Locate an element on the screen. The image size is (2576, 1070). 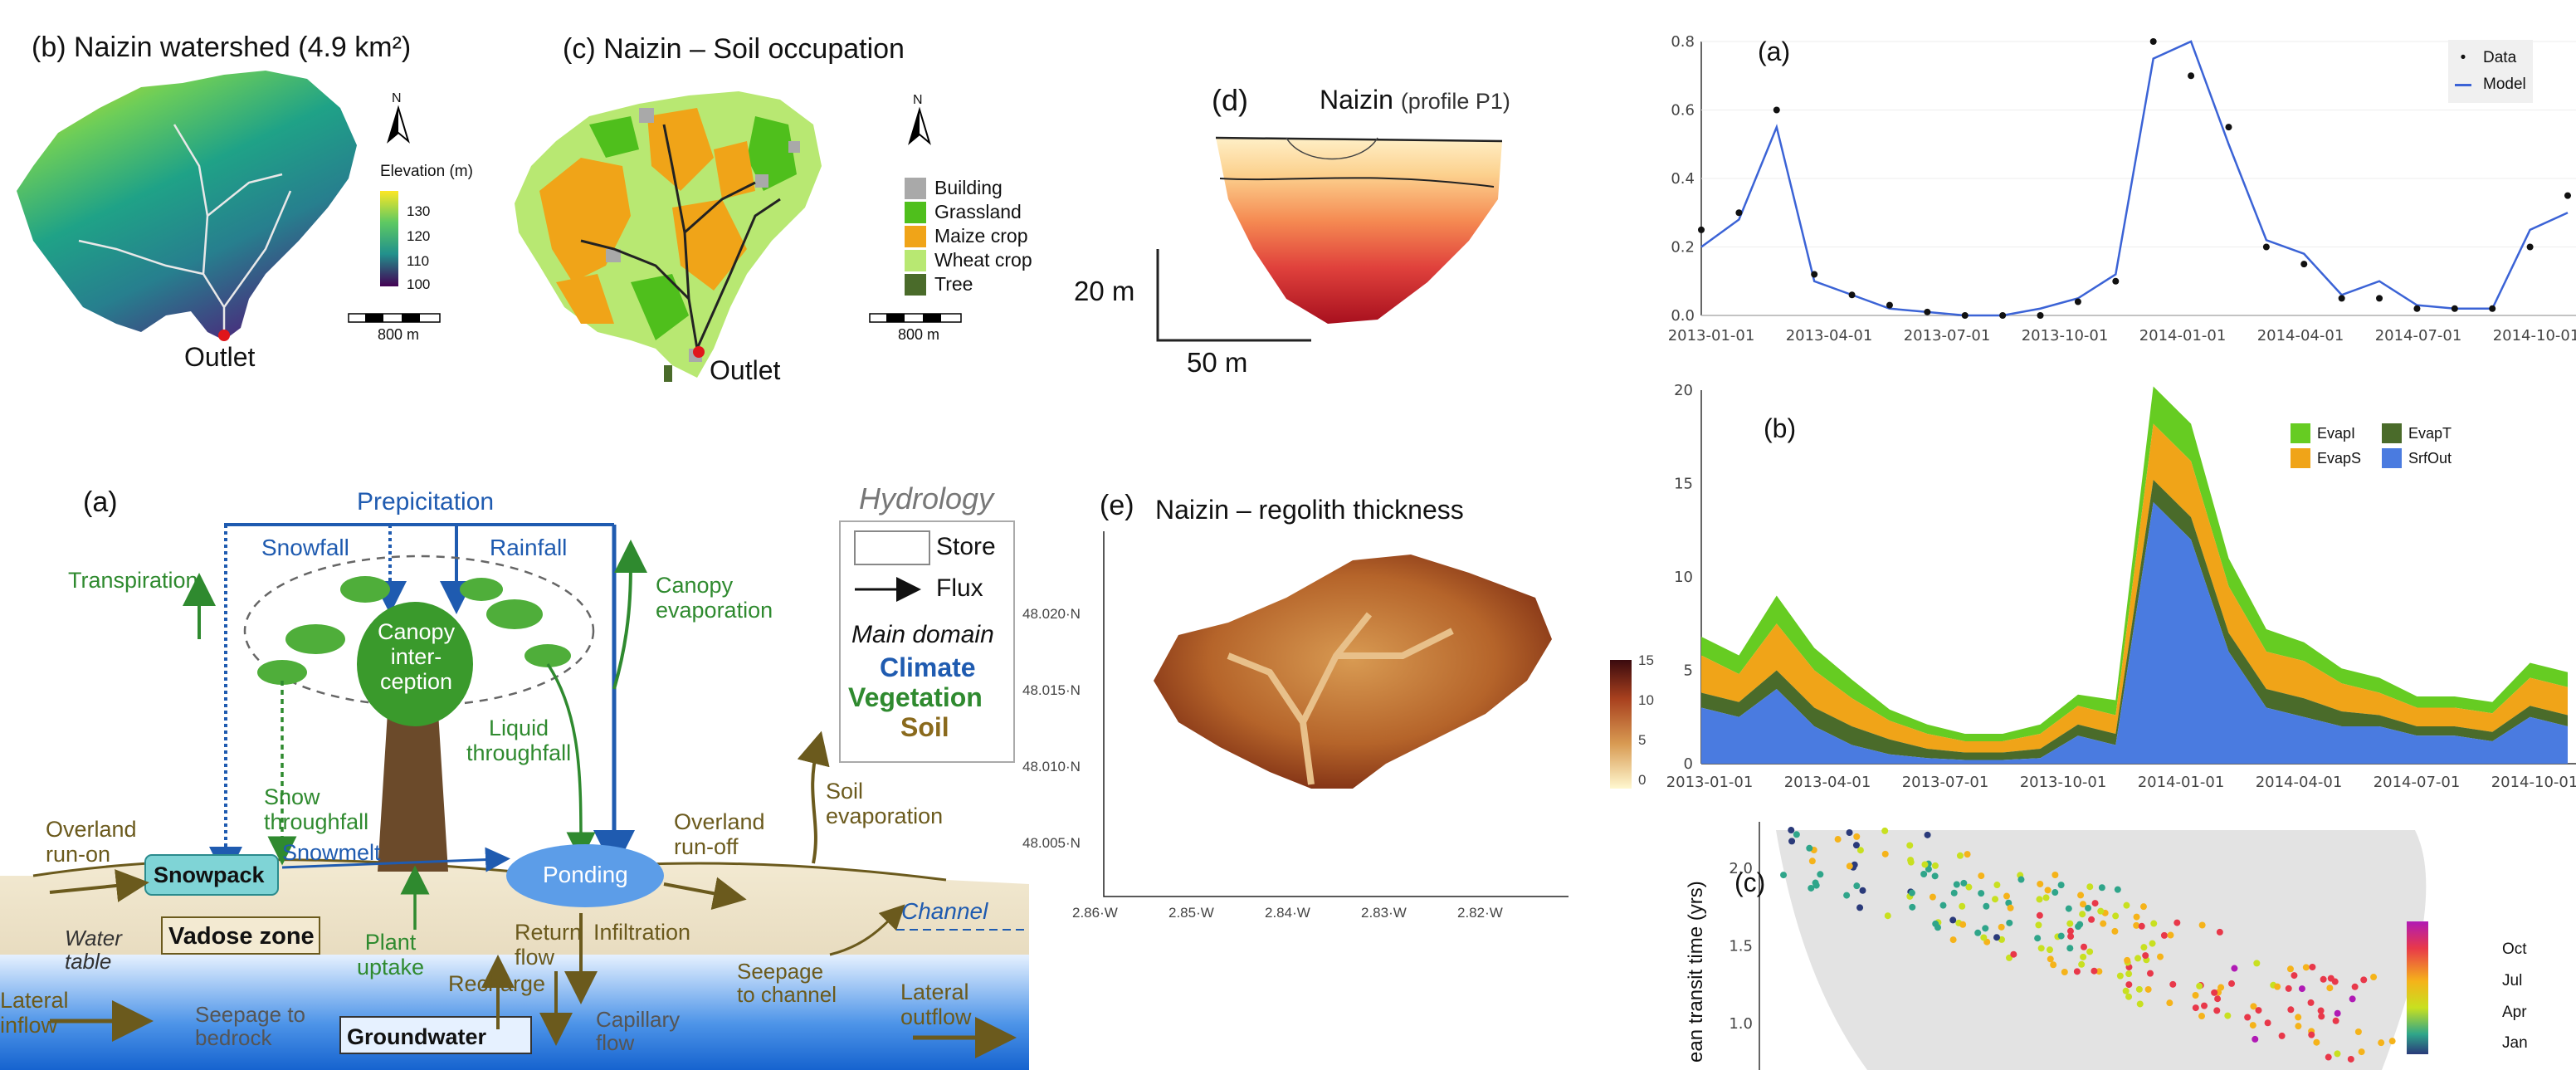
soil-legend-grassland: Grassland is located at coordinates (969, 212).